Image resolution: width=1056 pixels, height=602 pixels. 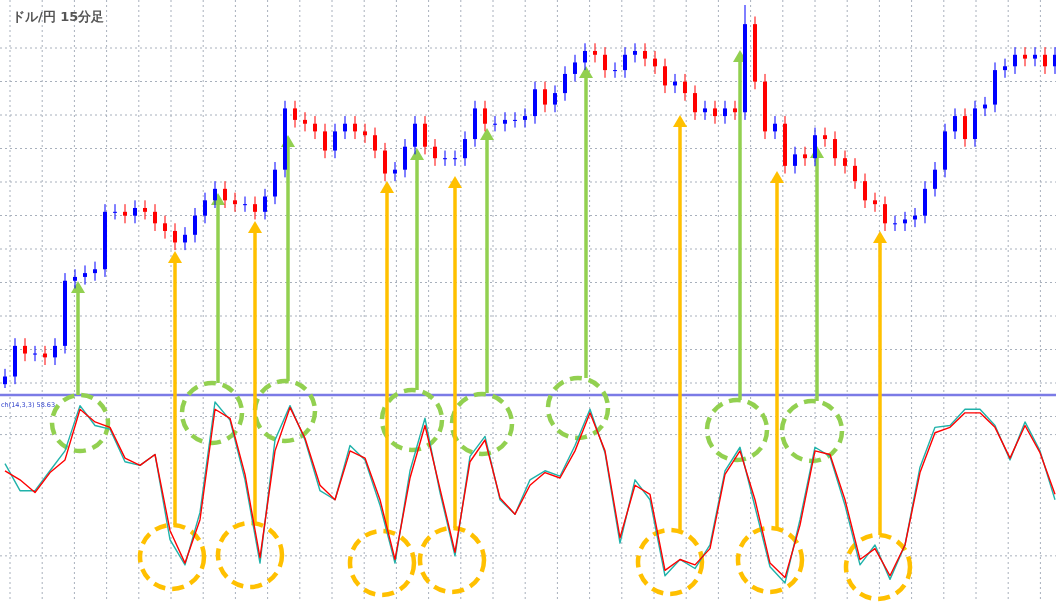 What do you see at coordinates (58, 16) in the screenshot?
I see `chart-title: ドル/円 15分足` at bounding box center [58, 16].